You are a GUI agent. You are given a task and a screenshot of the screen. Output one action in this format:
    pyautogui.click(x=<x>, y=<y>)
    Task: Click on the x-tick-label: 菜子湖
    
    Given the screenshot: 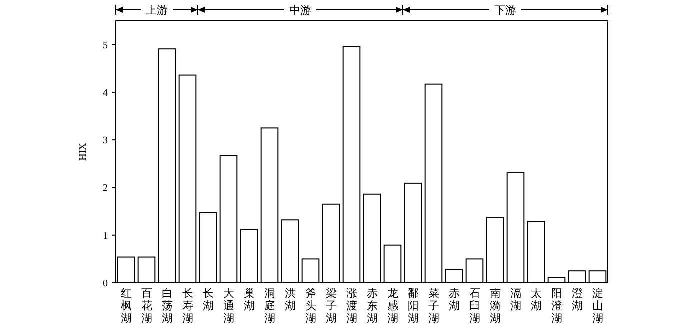 What is the action you would take?
    pyautogui.click(x=434, y=306)
    